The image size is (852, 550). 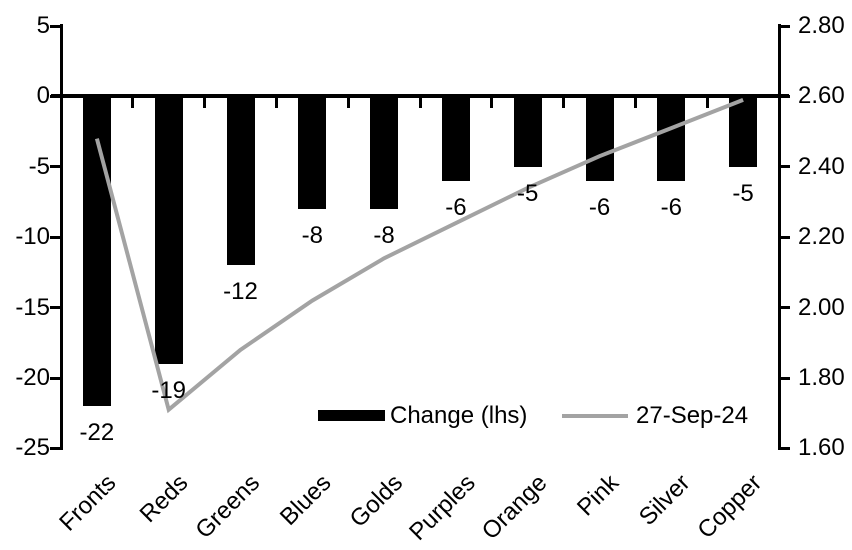 I want to click on zero-axis-line, so click(x=420, y=96).